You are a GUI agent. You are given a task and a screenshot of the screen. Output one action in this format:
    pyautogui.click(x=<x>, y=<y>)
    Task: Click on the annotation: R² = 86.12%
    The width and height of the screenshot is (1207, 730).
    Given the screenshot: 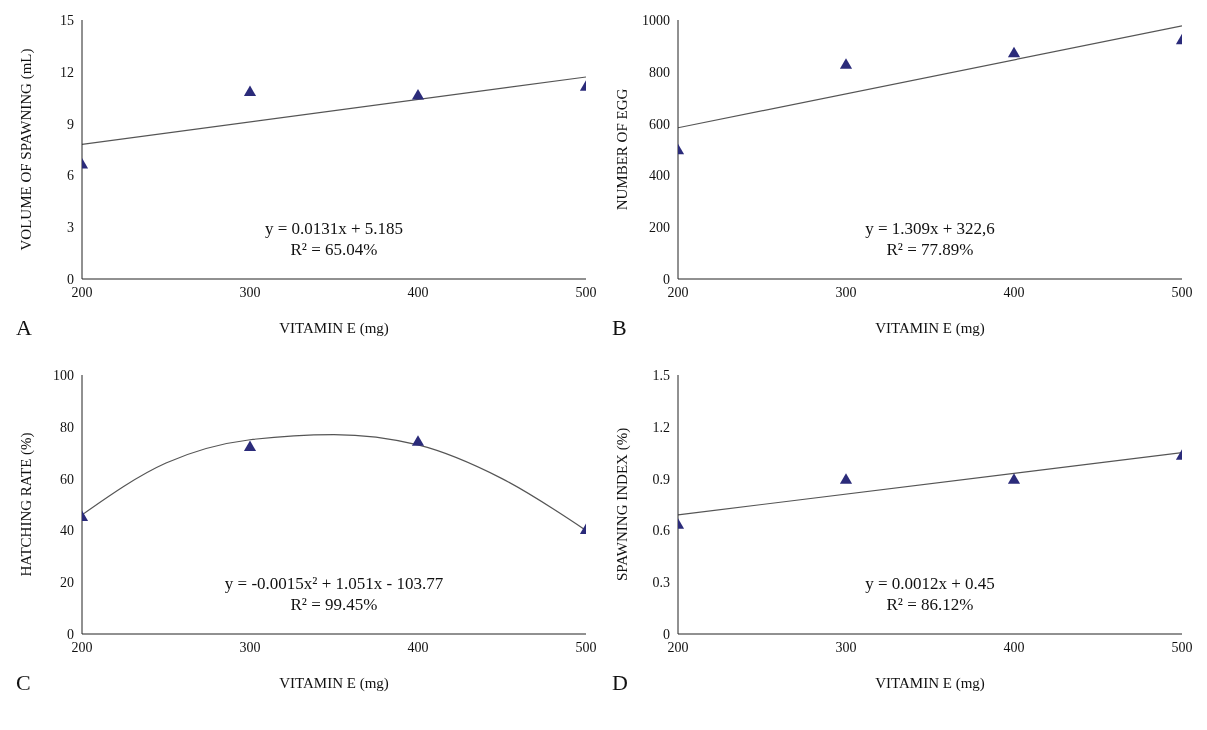 What is the action you would take?
    pyautogui.click(x=930, y=604)
    